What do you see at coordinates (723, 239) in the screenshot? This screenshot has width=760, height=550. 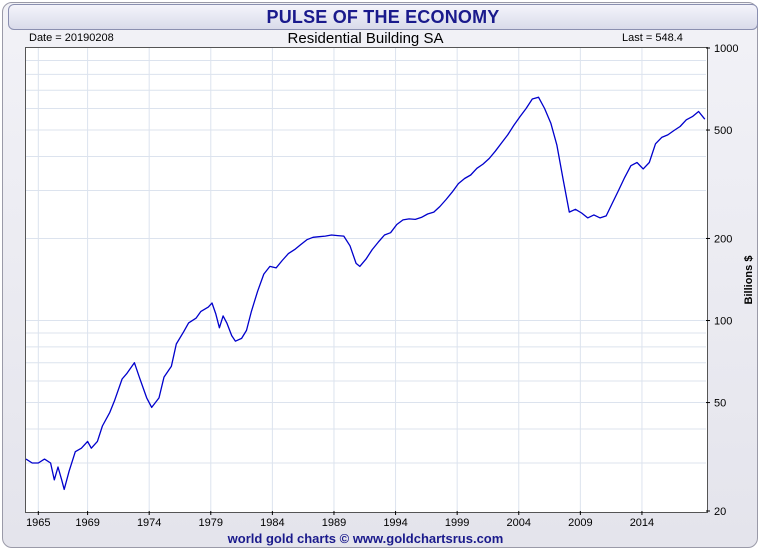 I see `y-tick-label: 200` at bounding box center [723, 239].